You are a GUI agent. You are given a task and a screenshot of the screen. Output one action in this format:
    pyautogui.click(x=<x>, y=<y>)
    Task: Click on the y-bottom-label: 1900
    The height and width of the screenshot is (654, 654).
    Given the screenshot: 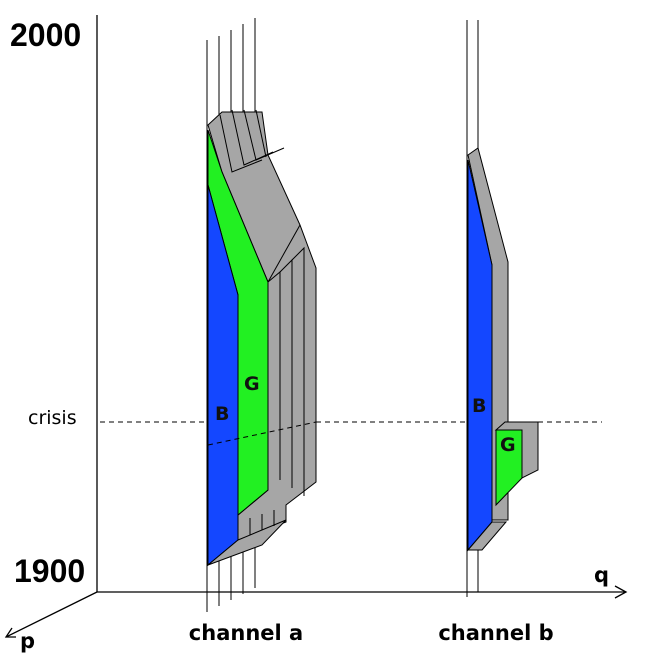 What is the action you would take?
    pyautogui.click(x=49, y=571)
    